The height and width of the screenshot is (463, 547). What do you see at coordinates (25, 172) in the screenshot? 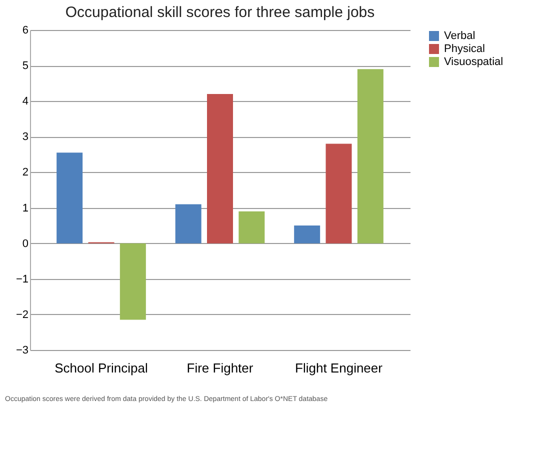
I see `y-tick-label: 2` at bounding box center [25, 172].